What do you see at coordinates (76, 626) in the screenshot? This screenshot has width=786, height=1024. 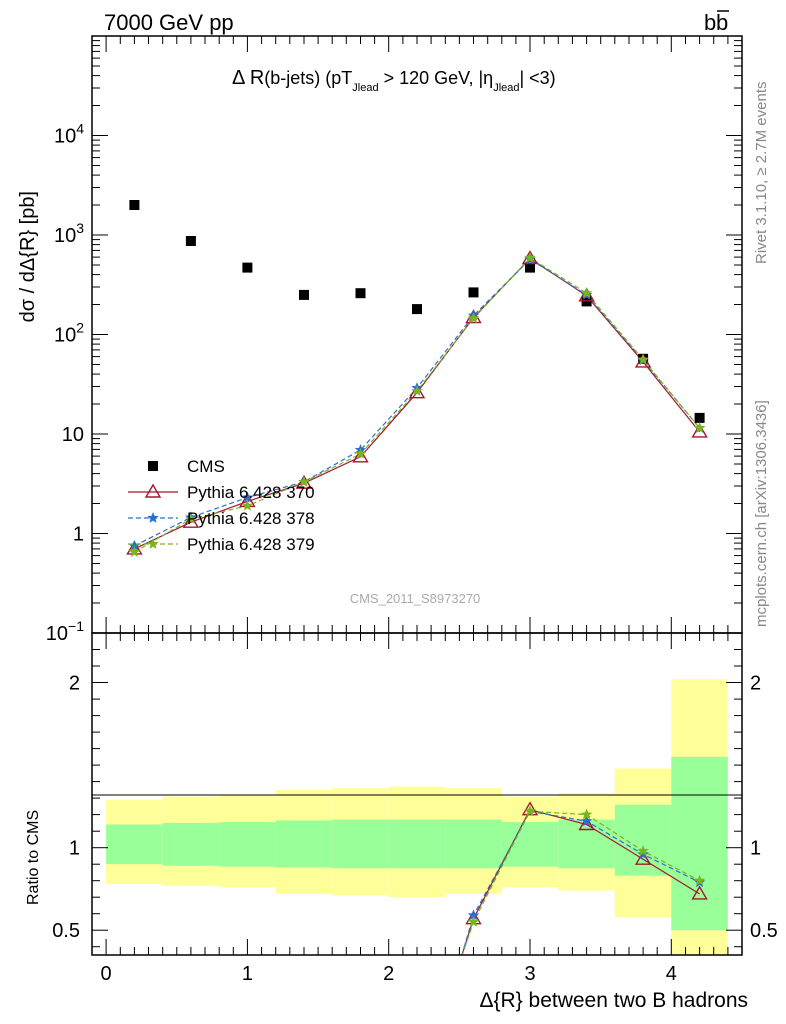 I see `tick-exponent: −1` at bounding box center [76, 626].